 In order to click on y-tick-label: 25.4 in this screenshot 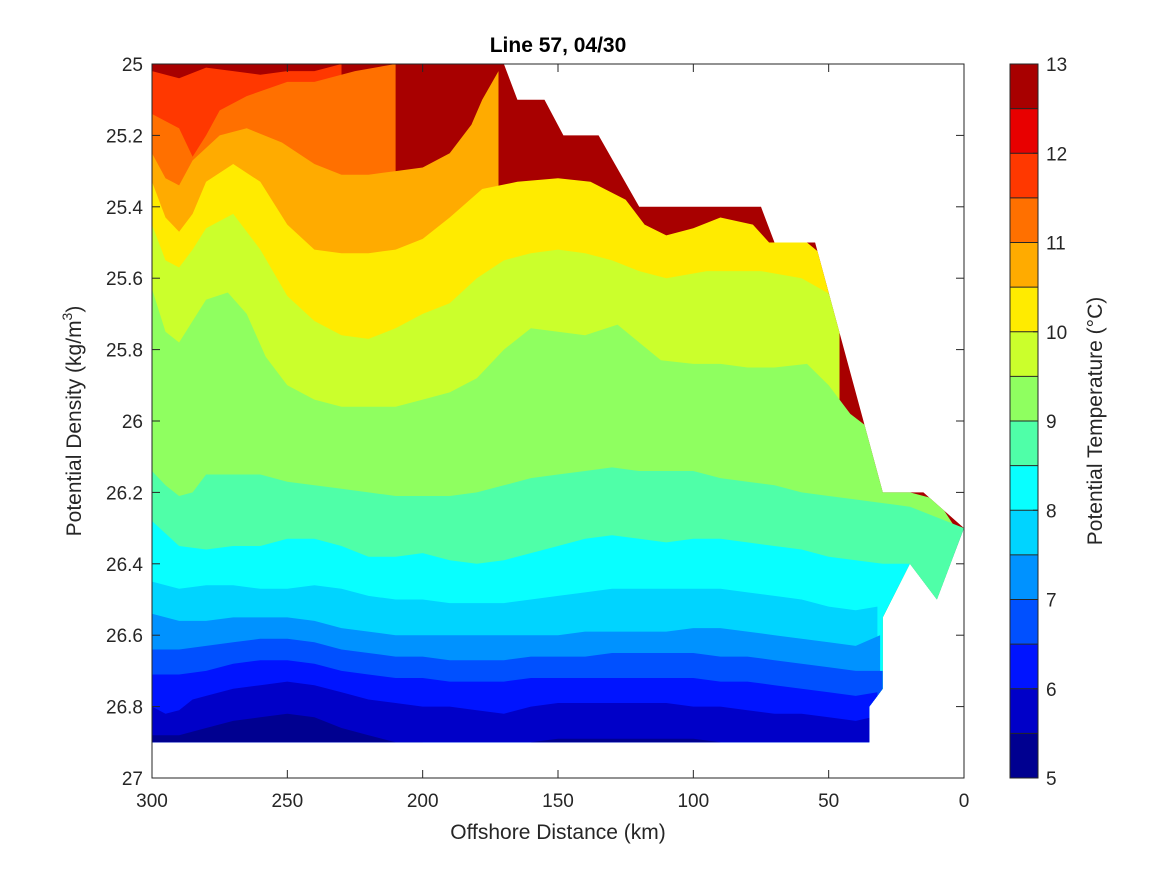, I will do `click(124, 208)`.